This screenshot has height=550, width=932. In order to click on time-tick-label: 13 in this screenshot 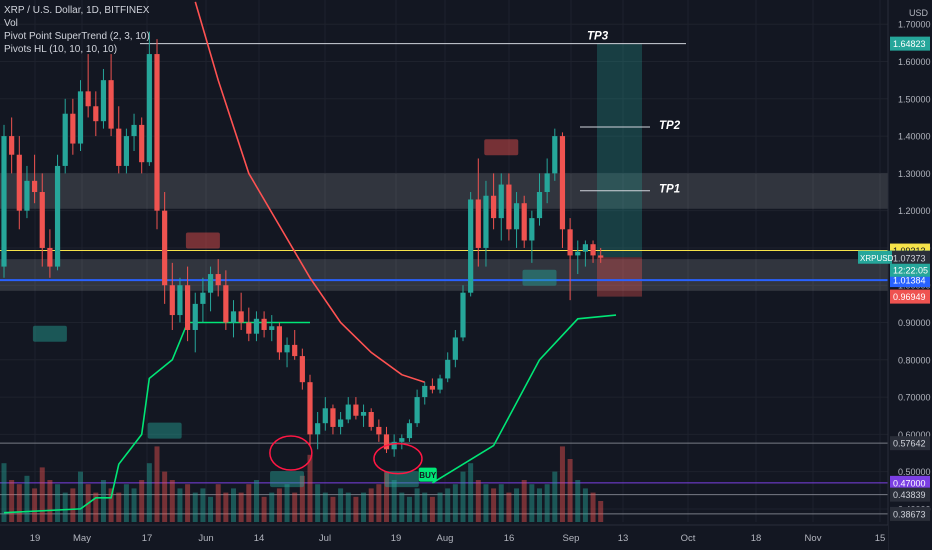, I will do `click(623, 538)`.